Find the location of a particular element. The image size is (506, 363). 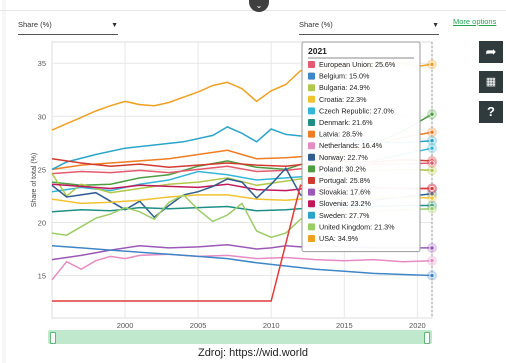

tooltip-entry: USA: 34.9% is located at coordinates (339, 238).